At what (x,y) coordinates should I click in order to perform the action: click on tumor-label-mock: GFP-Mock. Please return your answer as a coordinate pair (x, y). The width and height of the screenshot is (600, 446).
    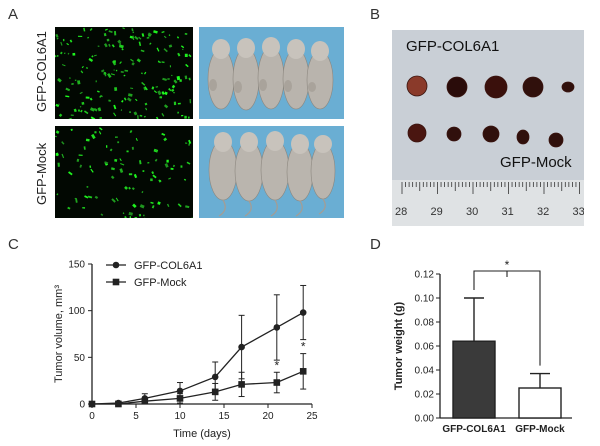
    Looking at the image, I should click on (536, 162).